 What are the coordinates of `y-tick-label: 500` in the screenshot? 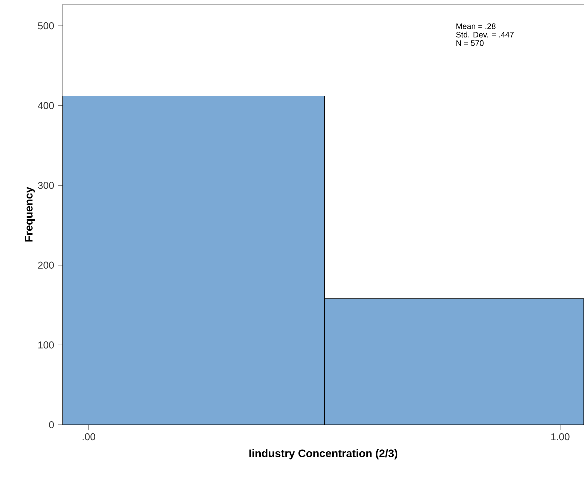 It's located at (46, 26).